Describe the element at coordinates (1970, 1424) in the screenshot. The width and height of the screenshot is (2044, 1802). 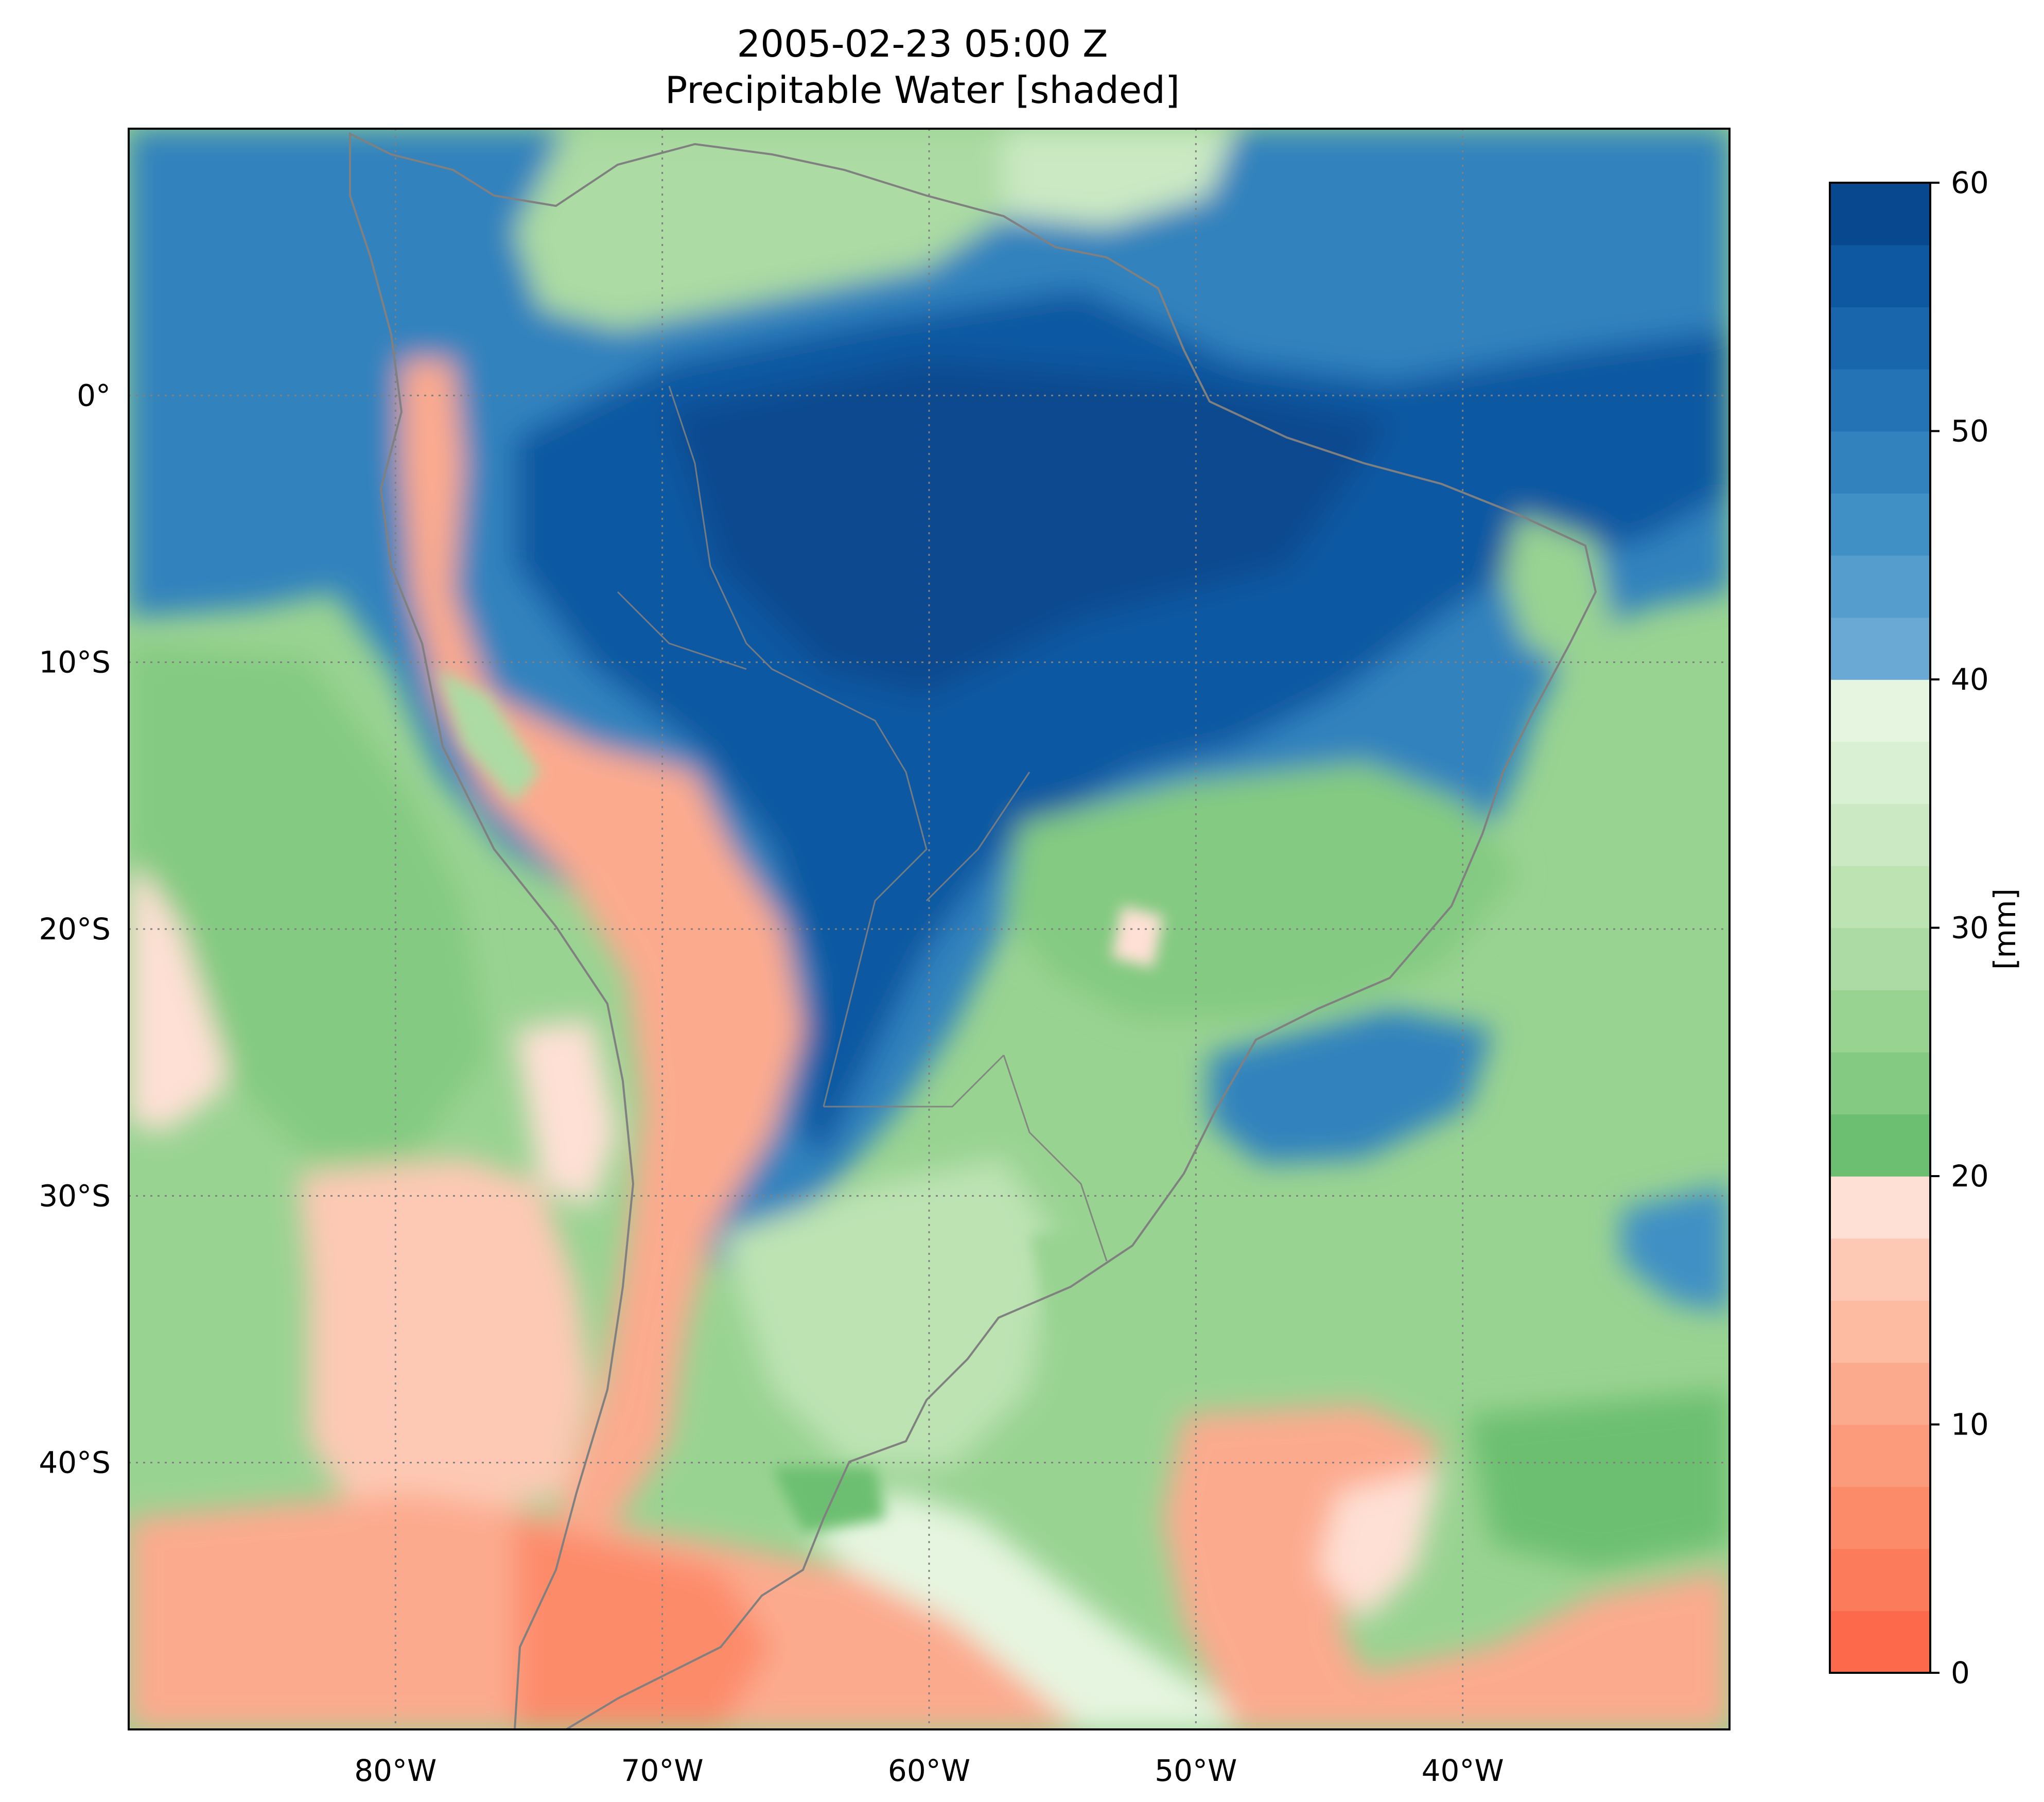
I see `colorbar-tick-label: 10` at that location.